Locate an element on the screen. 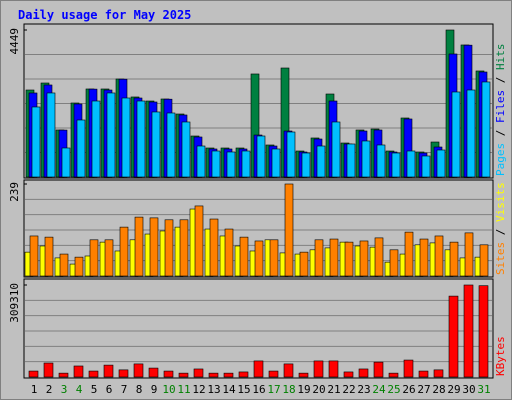 Image resolution: width=512 pixels, height=400 pixels. x-tick-label: 18 is located at coordinates (288, 389).